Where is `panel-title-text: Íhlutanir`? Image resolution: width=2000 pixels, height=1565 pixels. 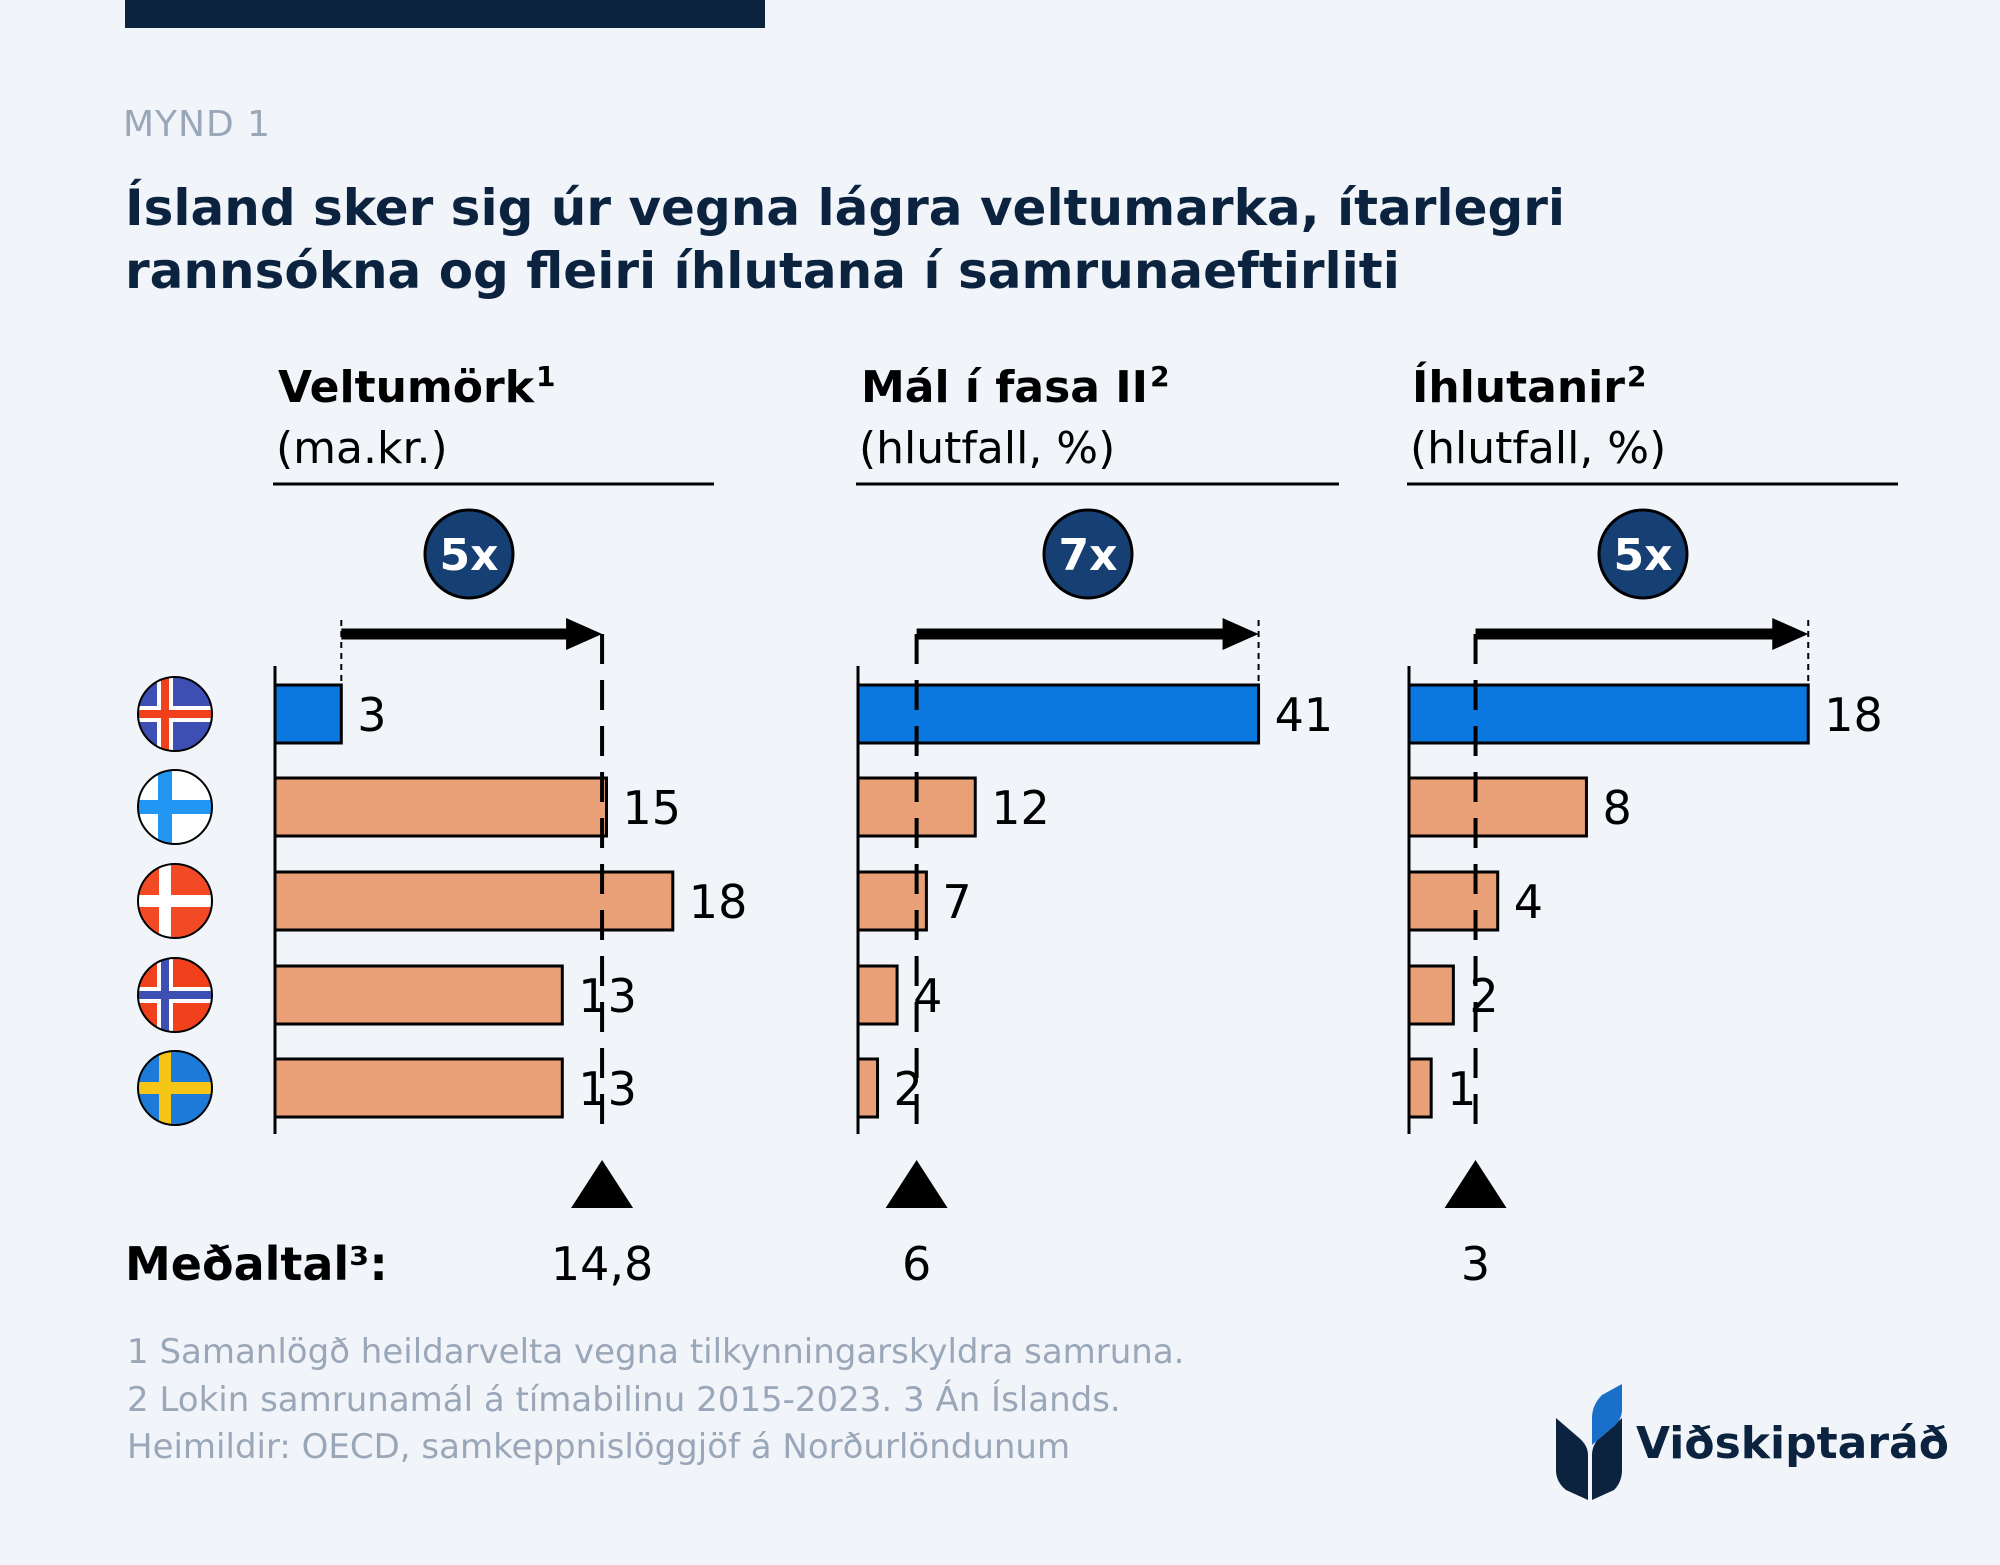
panel-title-text: Íhlutanir is located at coordinates (1518, 386).